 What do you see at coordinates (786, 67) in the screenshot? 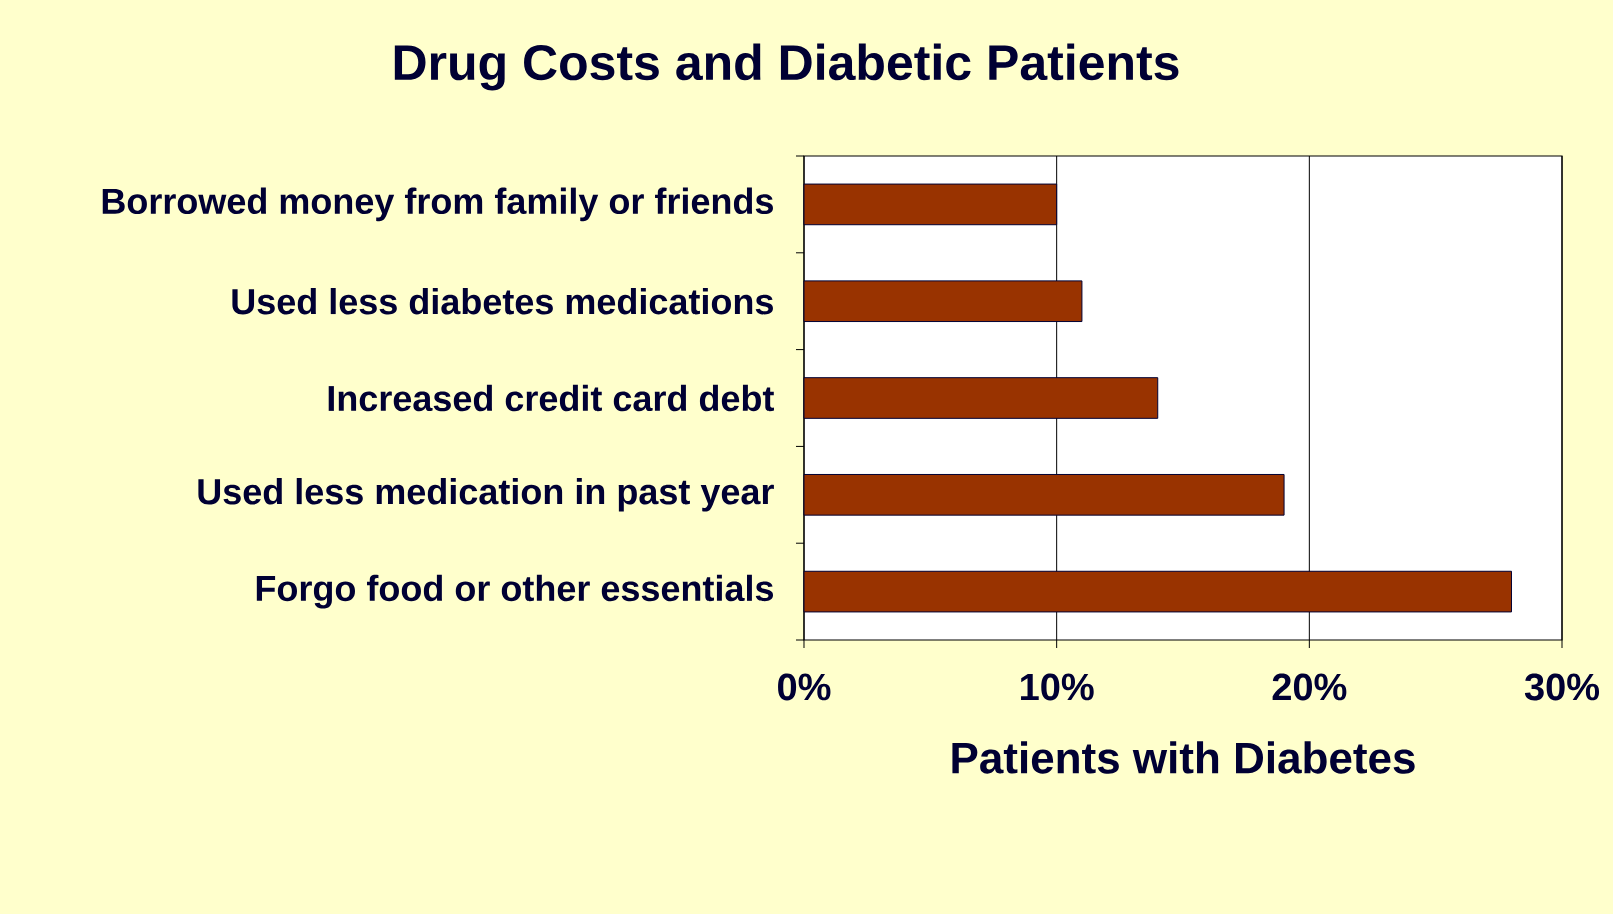
I see `chart-title: Drug Costs and Diabetic Patients` at bounding box center [786, 67].